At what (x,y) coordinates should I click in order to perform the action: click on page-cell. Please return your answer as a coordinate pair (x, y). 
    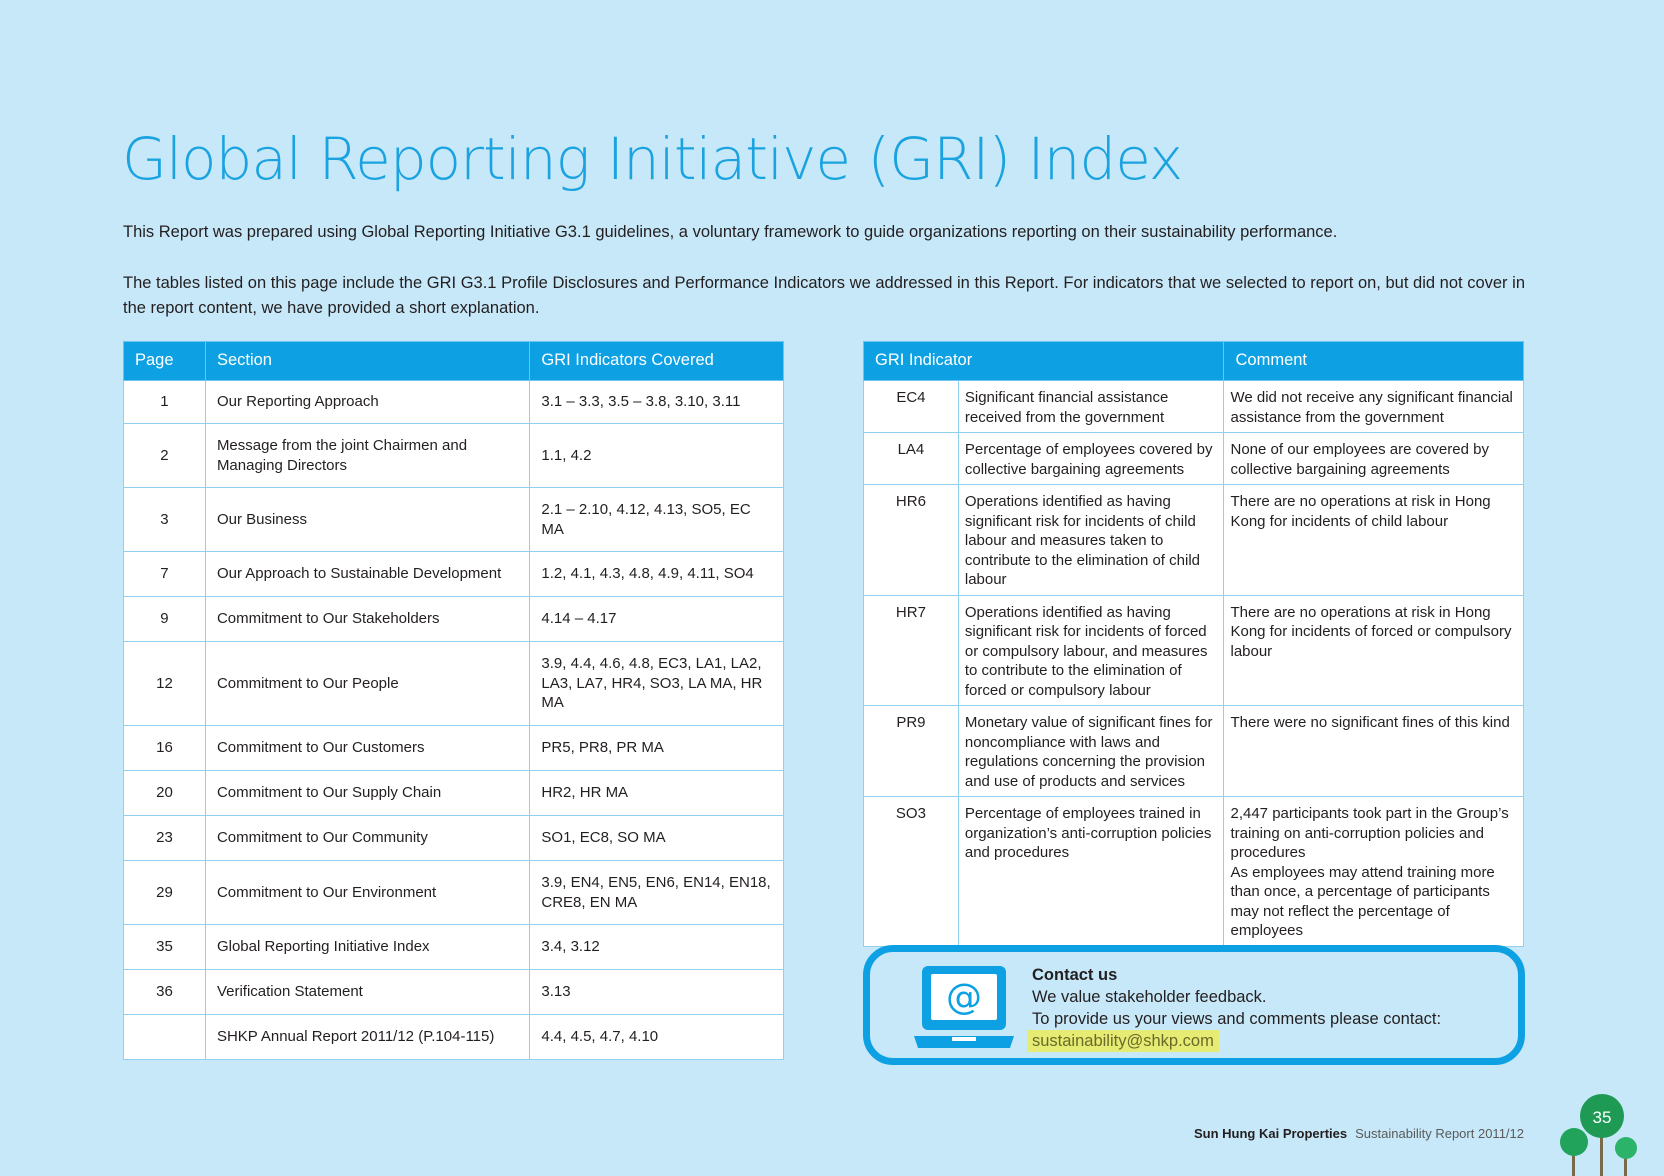
    Looking at the image, I should click on (164, 1037).